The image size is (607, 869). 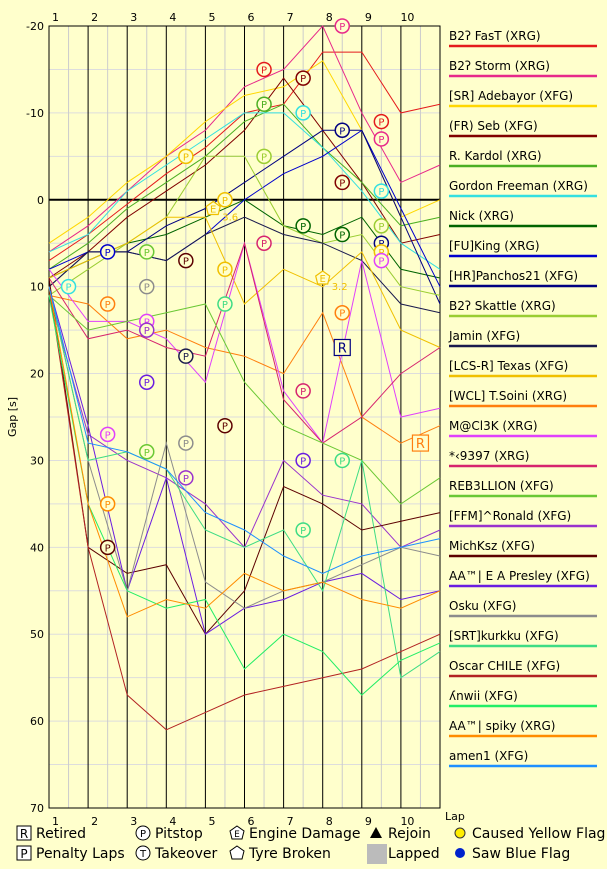 I want to click on legend-label: REB3LLION (XFG), so click(x=501, y=486).